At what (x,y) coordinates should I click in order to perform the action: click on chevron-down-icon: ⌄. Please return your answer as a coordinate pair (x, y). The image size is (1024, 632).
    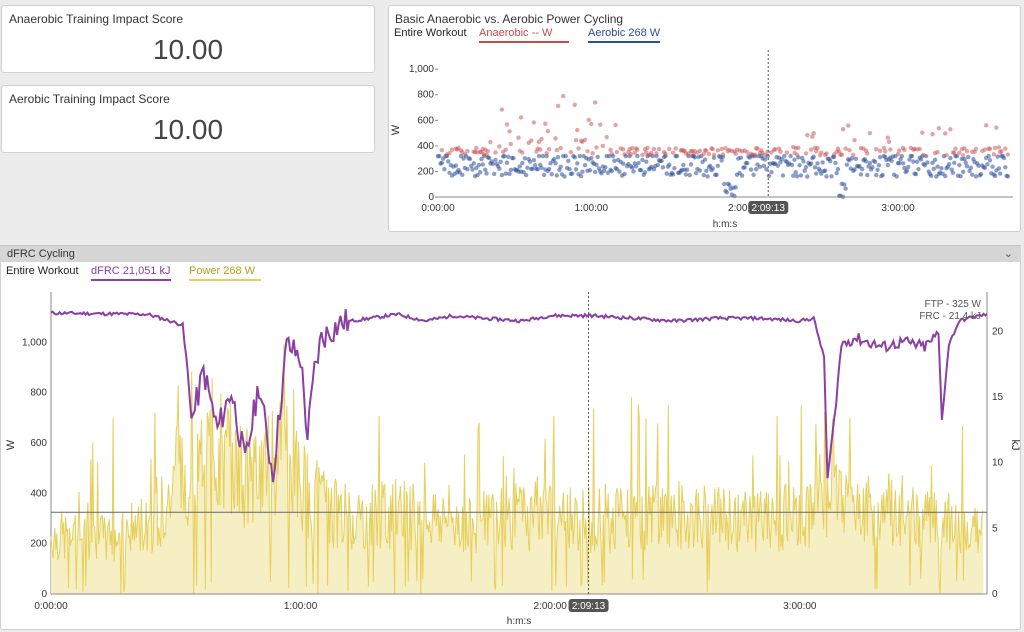
    Looking at the image, I should click on (1008, 254).